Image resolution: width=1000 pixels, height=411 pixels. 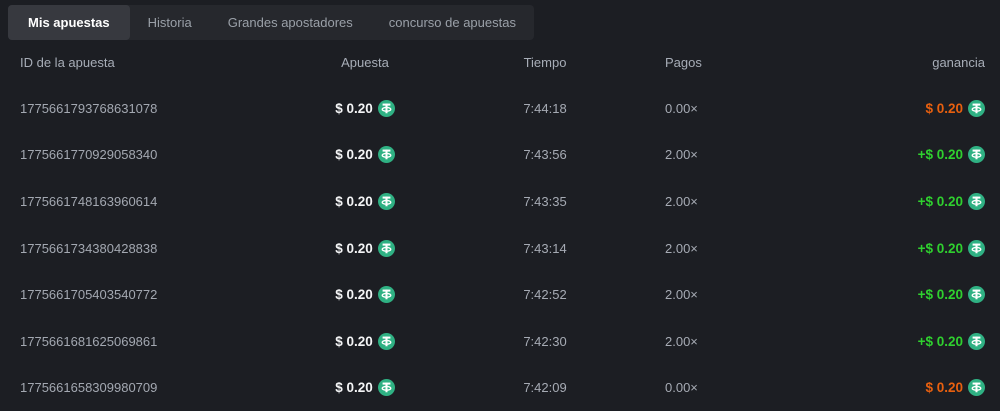 What do you see at coordinates (958, 62) in the screenshot?
I see `column-header-gain: ganancia` at bounding box center [958, 62].